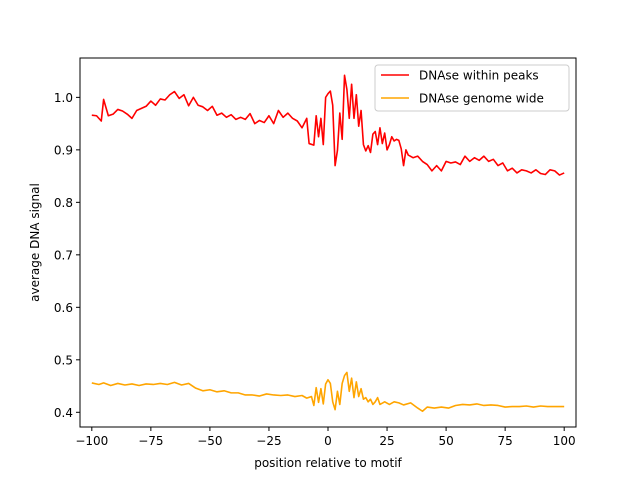 This screenshot has height=480, width=640. What do you see at coordinates (479, 76) in the screenshot?
I see `legend-label-within-peaks: DNAse within peaks` at bounding box center [479, 76].